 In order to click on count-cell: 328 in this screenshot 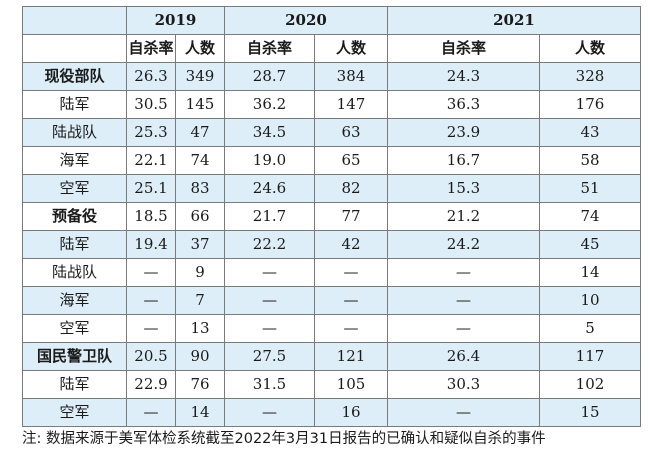, I will do `click(590, 76)`.